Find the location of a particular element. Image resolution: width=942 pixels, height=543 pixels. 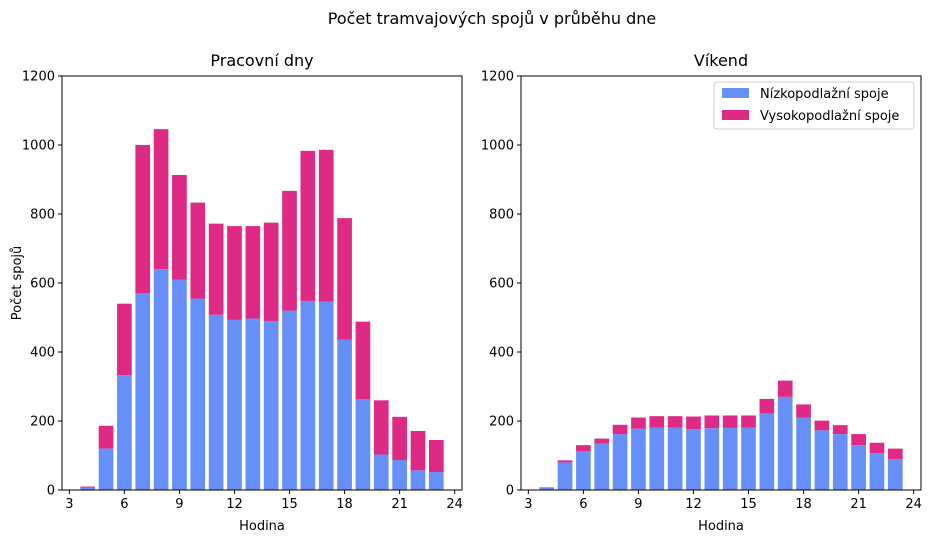

xtick-label-weekdays-18: 18 is located at coordinates (344, 504).